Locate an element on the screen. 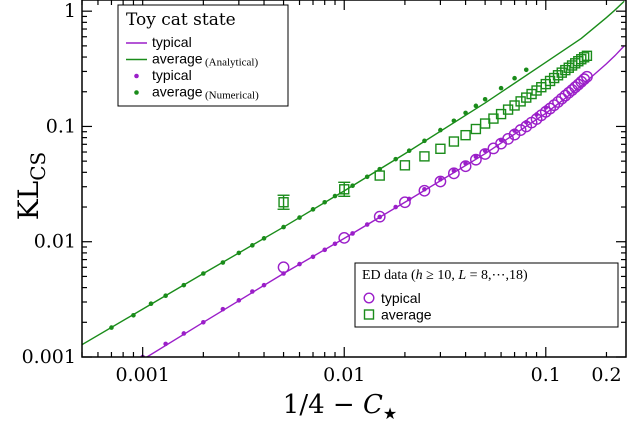 This screenshot has width=631, height=421. y-tick-label: 1 is located at coordinates (70, 11).